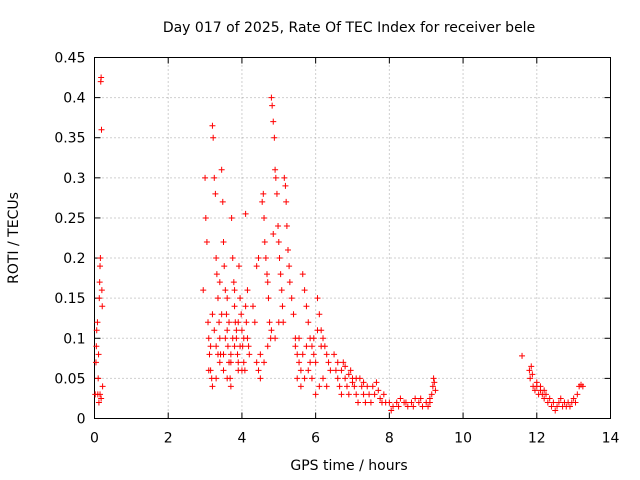  Describe the element at coordinates (69, 379) in the screenshot. I see `y-tick-label: 0.05` at that location.